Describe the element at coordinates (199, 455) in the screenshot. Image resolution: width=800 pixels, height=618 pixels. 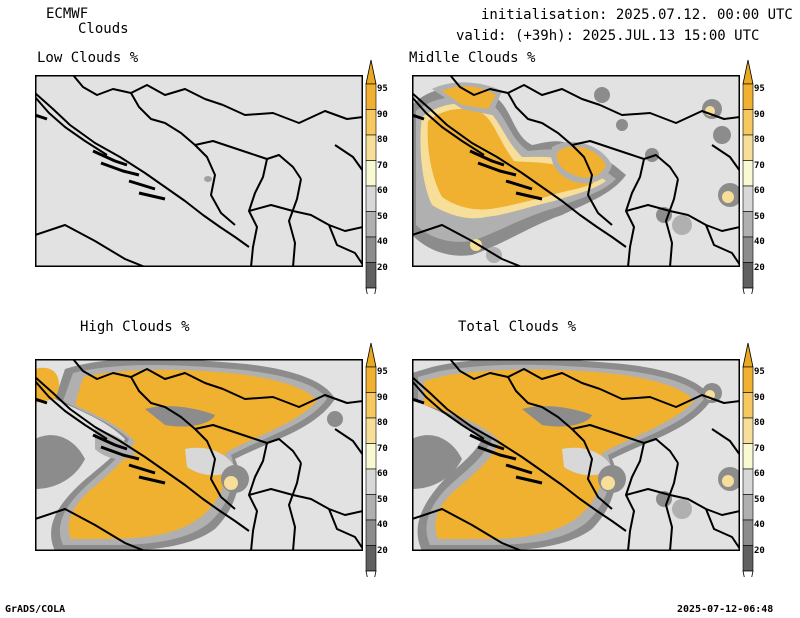
I see `map-high-clouds` at that location.